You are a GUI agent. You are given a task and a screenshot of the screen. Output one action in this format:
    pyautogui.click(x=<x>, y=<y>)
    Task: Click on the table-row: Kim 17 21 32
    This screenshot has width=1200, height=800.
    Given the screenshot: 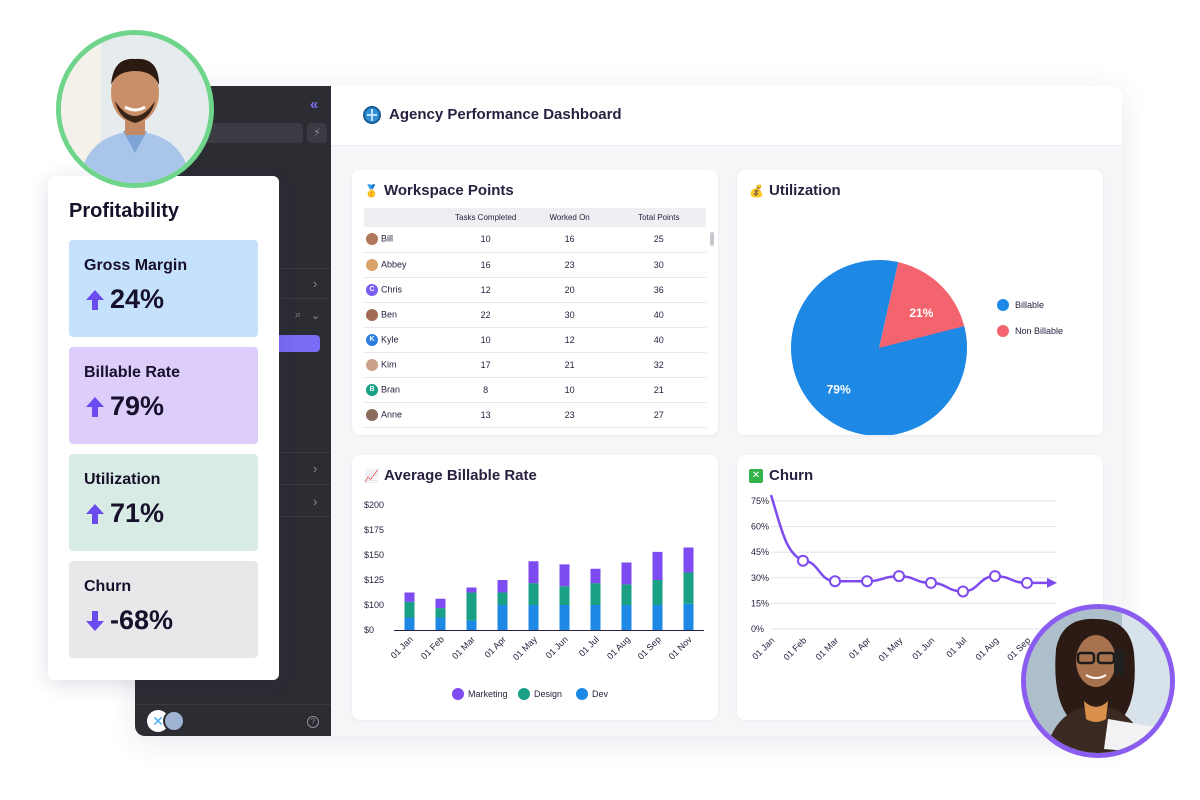 What is the action you would take?
    pyautogui.click(x=535, y=365)
    